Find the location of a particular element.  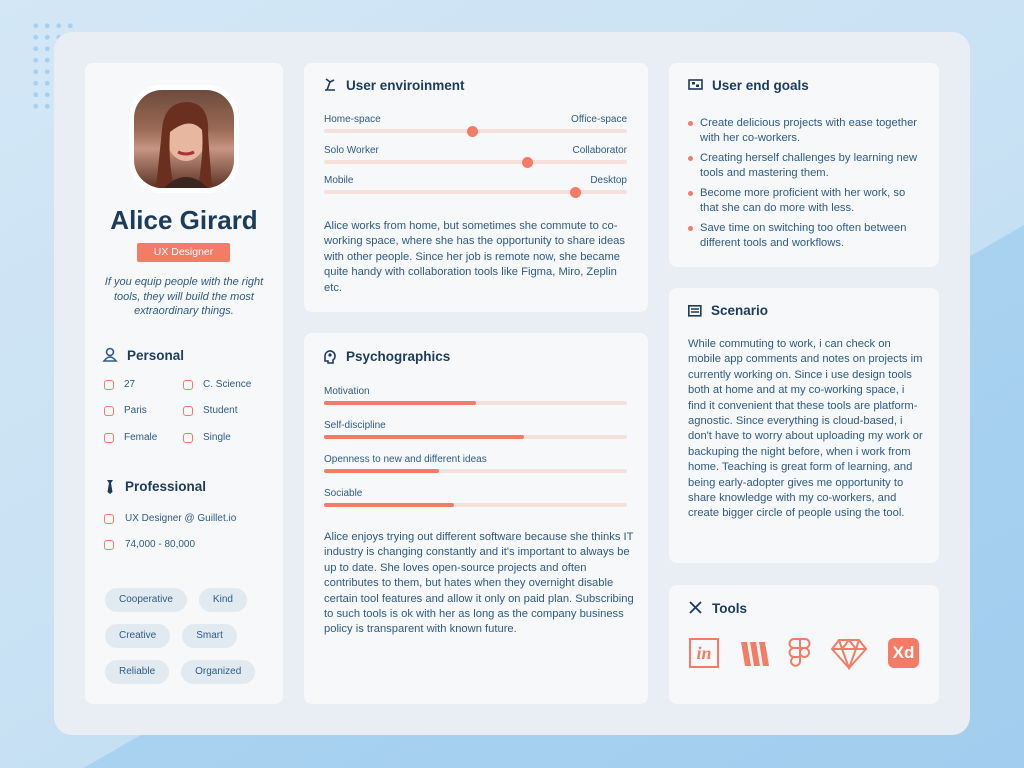

invision-logo: in is located at coordinates (704, 653).